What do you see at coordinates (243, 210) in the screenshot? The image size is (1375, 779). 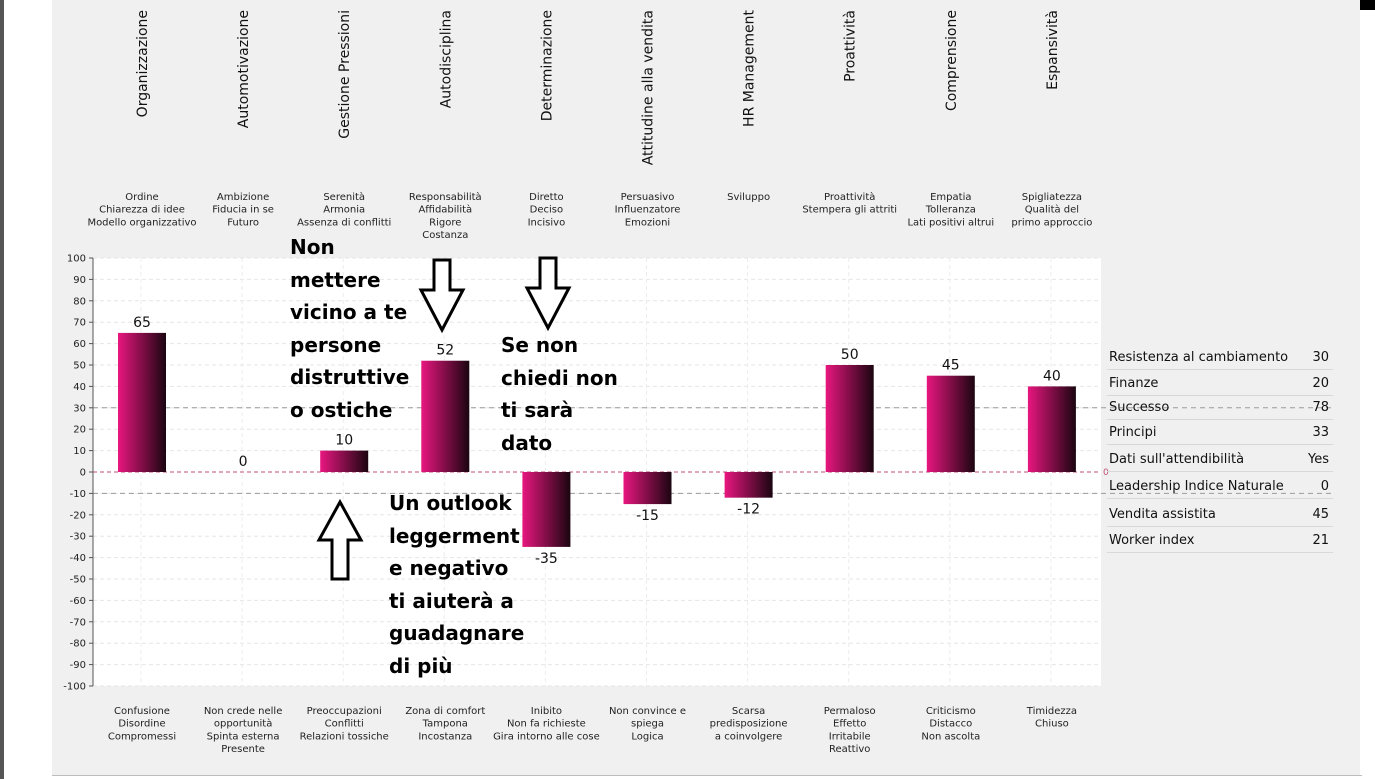 I see `top-descriptor-line: Fiducia in se` at bounding box center [243, 210].